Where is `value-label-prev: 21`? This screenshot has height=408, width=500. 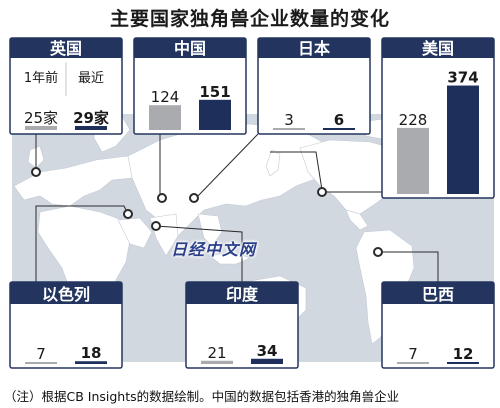
value-label-prev: 21 is located at coordinates (216, 353).